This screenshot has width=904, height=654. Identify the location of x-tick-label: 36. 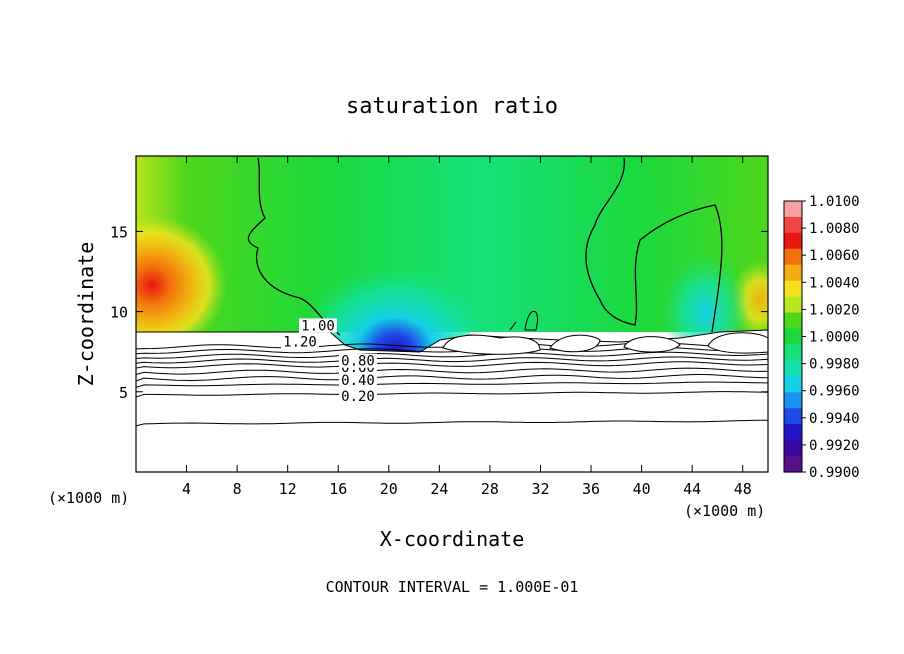
(591, 489).